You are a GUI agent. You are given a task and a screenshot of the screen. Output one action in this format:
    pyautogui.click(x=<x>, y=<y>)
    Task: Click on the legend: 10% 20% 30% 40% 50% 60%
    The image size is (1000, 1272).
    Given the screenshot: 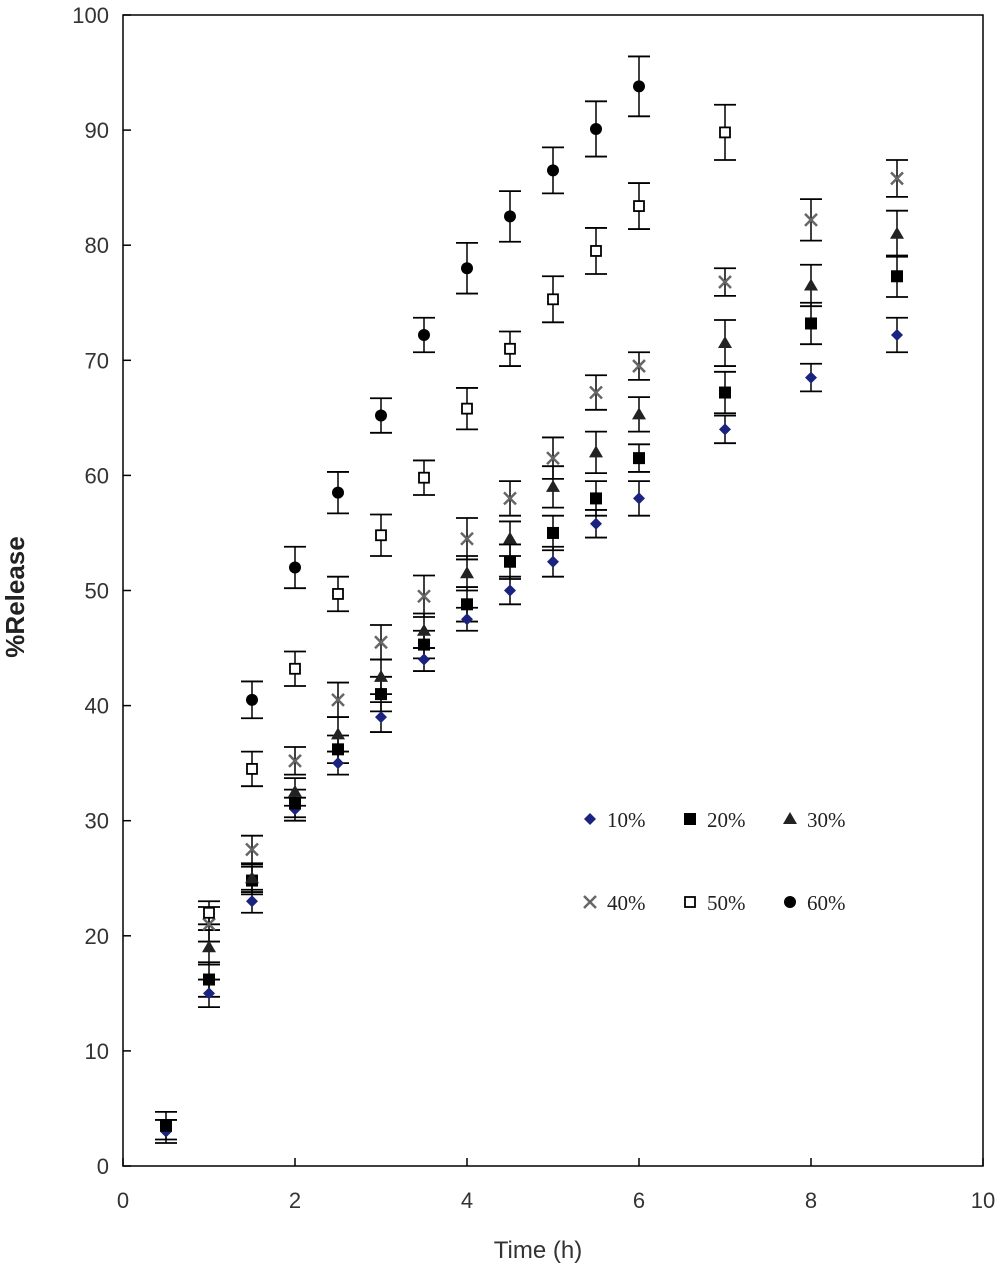 What is the action you would take?
    pyautogui.click(x=714, y=861)
    